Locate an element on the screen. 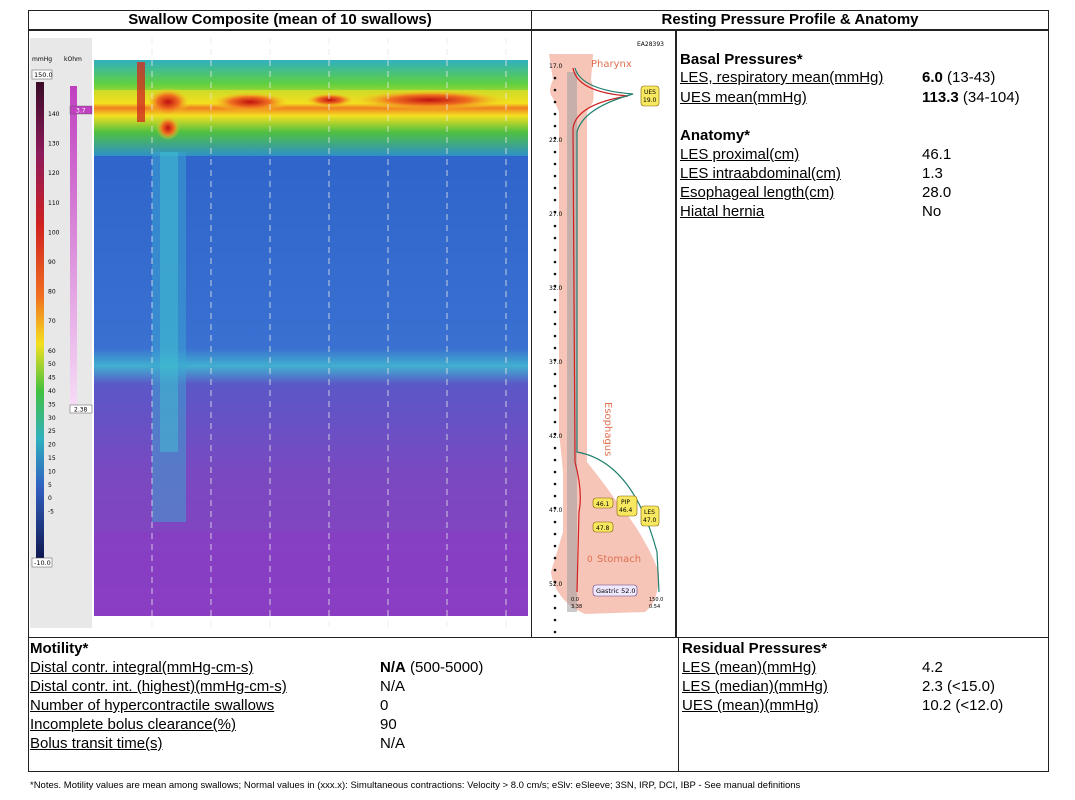 The image size is (1075, 800). anatomy-row-value: 46.1 is located at coordinates (937, 154).